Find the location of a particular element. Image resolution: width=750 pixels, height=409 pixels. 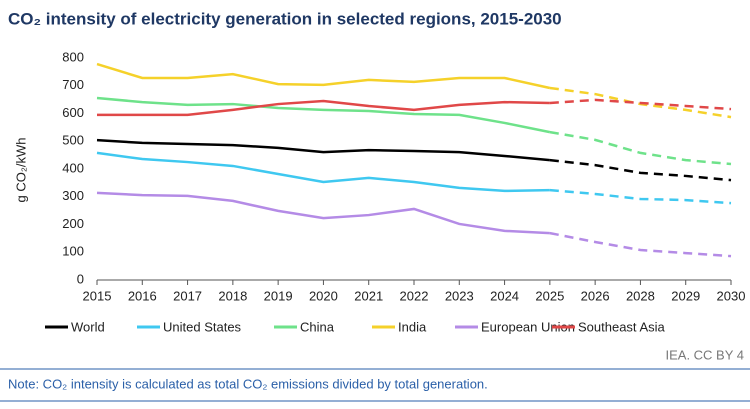

x-tick-label: 2024 is located at coordinates (504, 295).